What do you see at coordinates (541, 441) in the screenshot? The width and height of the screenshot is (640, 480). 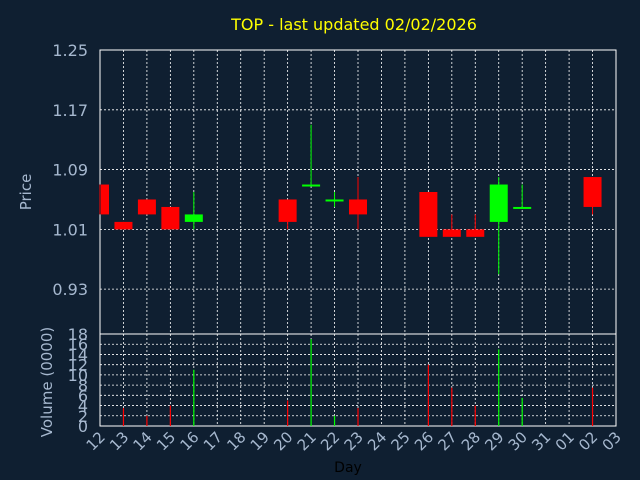 I see `x-tick-label: 31` at bounding box center [541, 441].